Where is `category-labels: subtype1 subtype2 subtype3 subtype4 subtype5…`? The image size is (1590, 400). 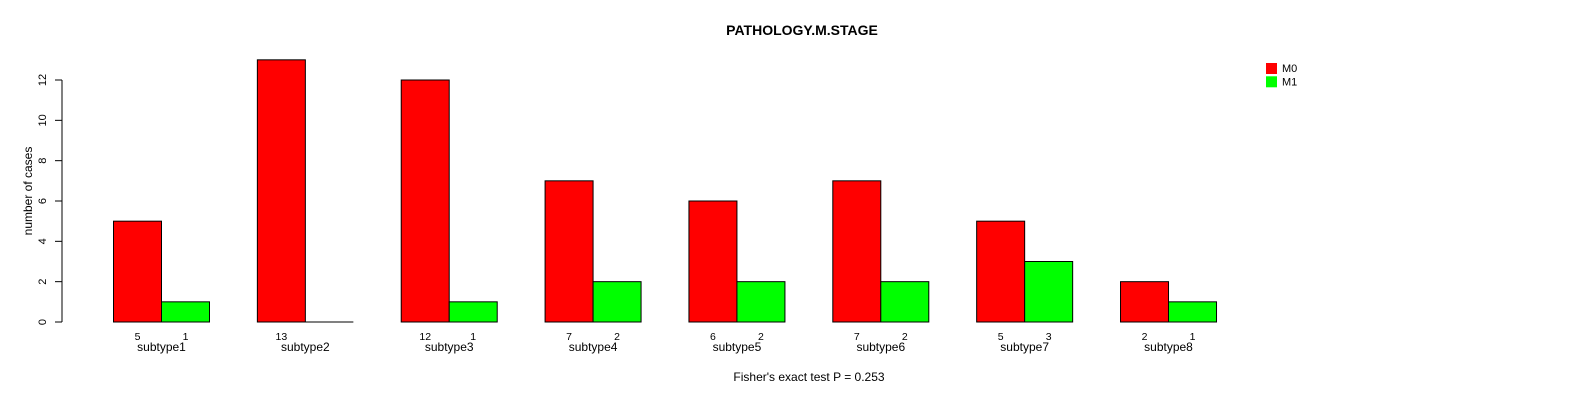 category-labels: subtype1 subtype2 subtype3 subtype4 subtype5… is located at coordinates (665, 347).